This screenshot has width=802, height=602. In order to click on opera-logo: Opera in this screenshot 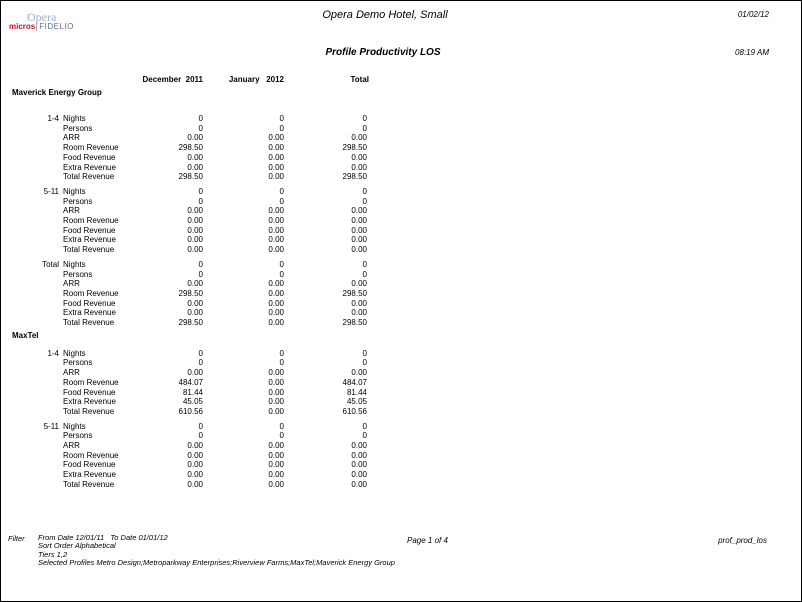, I will do `click(42, 17)`.